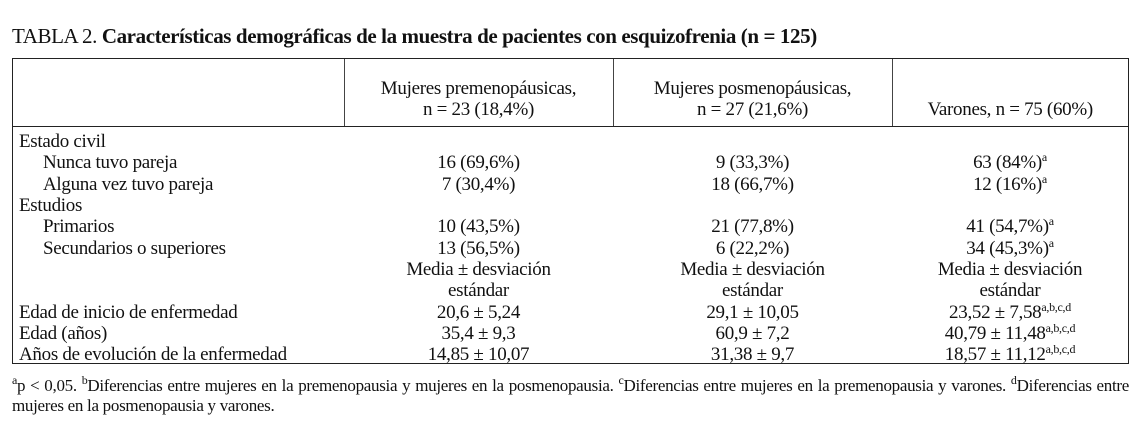  I want to click on row-label: Años de evolución de la enfermedad, so click(153, 355).